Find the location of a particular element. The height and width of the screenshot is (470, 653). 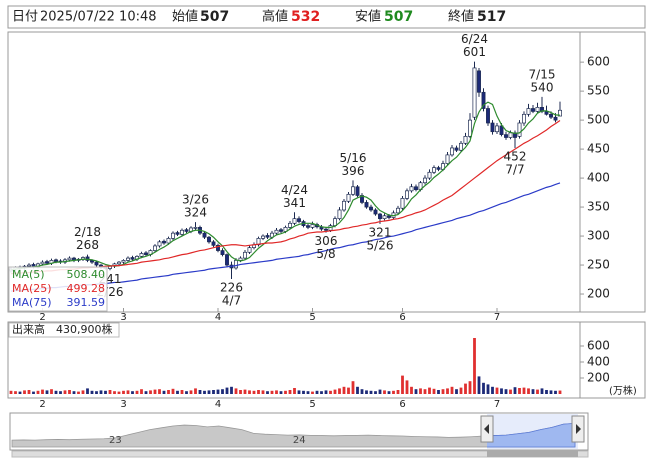

y-tick-label: 350 is located at coordinates (598, 207).